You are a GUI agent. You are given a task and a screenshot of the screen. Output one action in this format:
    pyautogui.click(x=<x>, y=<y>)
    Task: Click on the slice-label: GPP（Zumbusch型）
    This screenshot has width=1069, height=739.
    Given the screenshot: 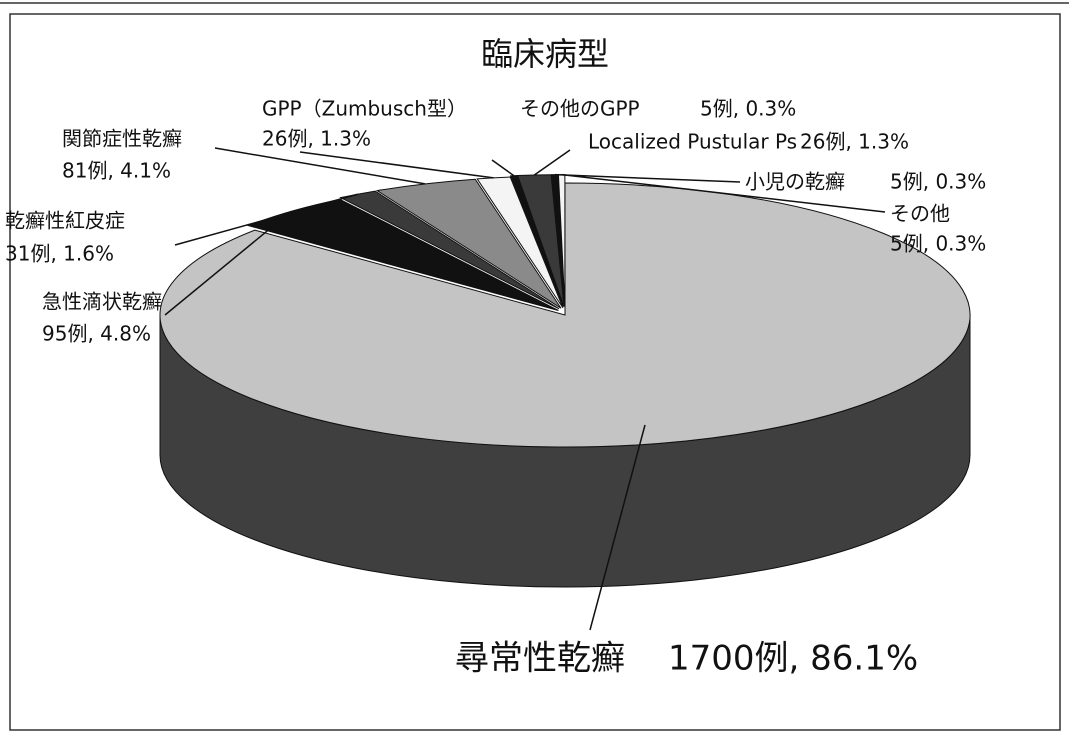 What is the action you would take?
    pyautogui.click(x=364, y=109)
    